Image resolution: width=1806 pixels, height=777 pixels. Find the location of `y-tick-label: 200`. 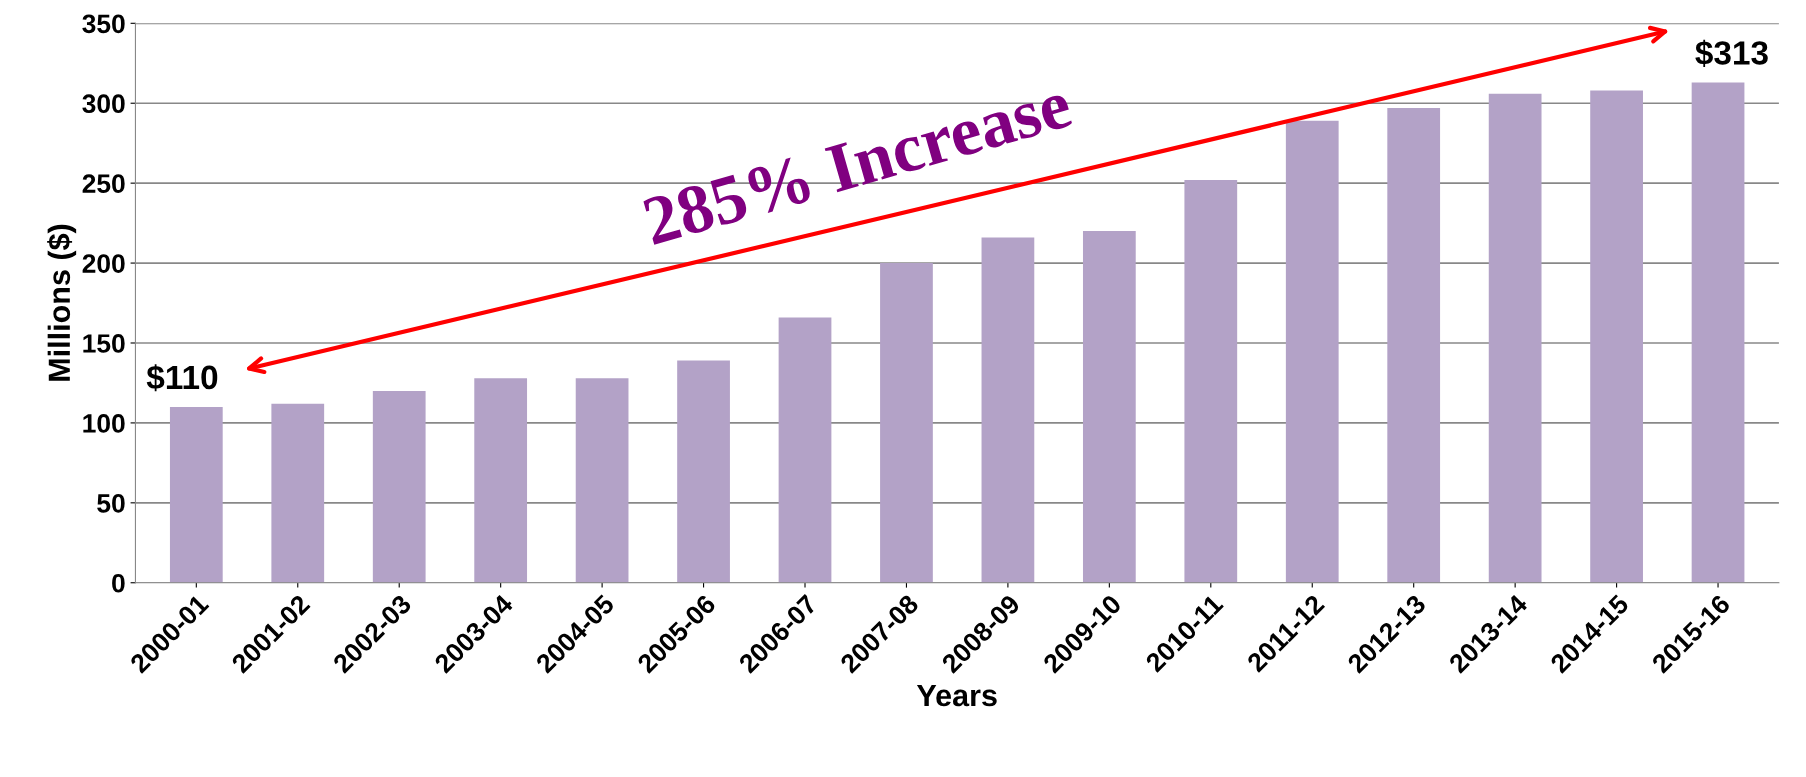

y-tick-label: 200 is located at coordinates (103, 263).